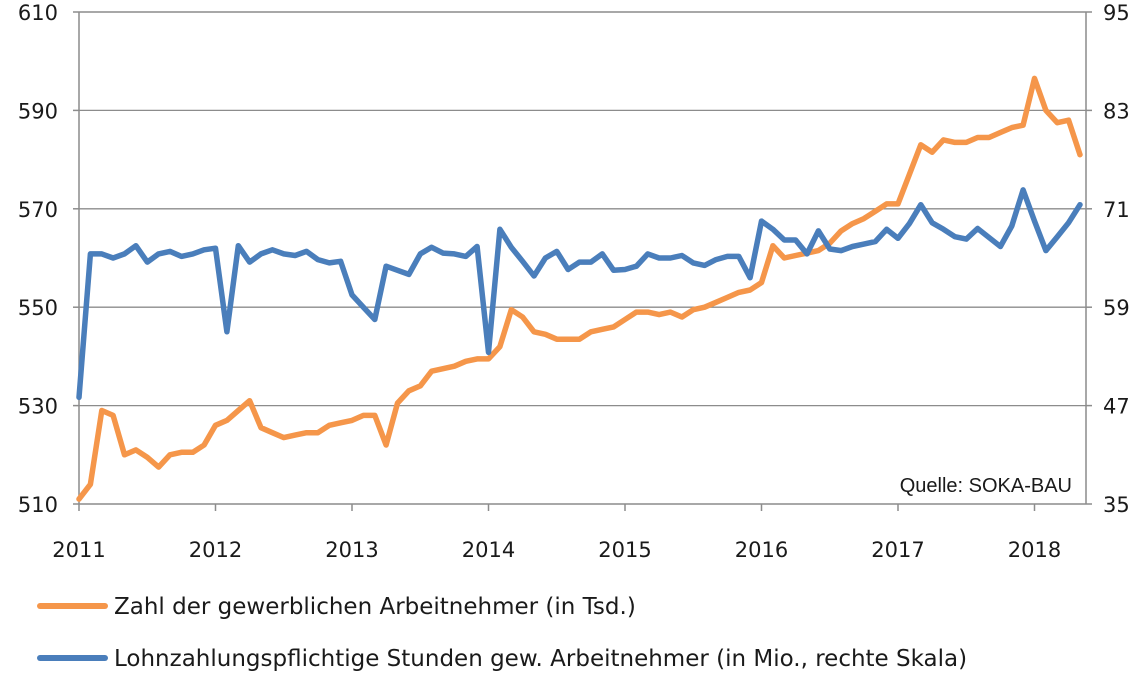  Describe the element at coordinates (78, 550) in the screenshot. I see `x-tick-label: 2011` at that location.